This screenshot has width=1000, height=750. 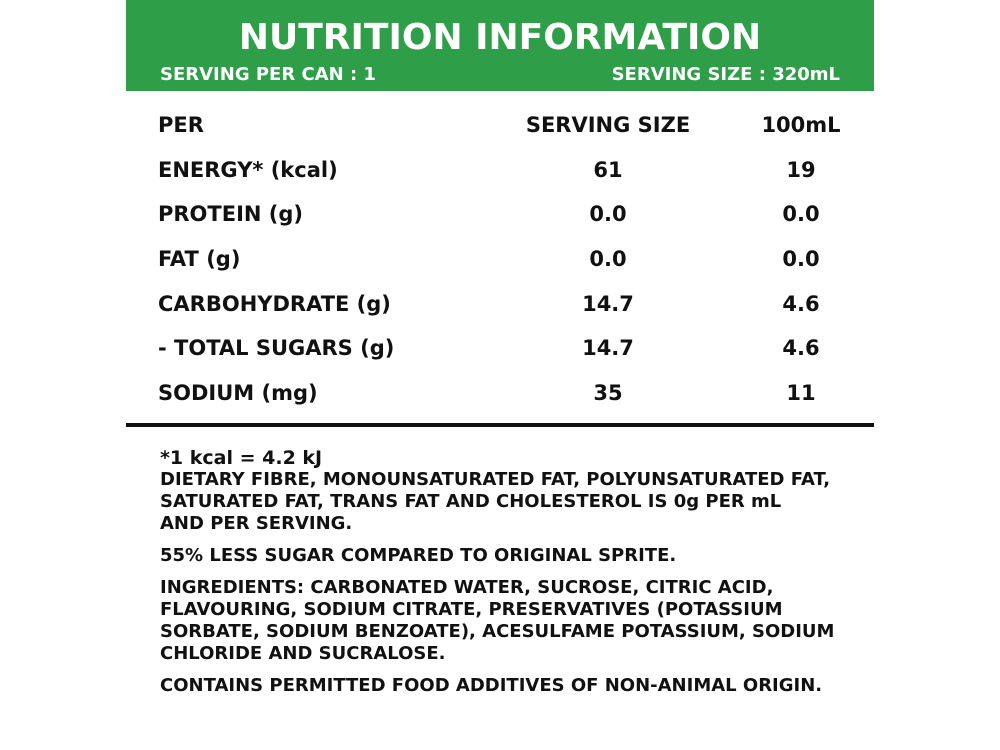 What do you see at coordinates (268, 74) in the screenshot?
I see `serving-per-can: SERVING PER CAN : 1` at bounding box center [268, 74].